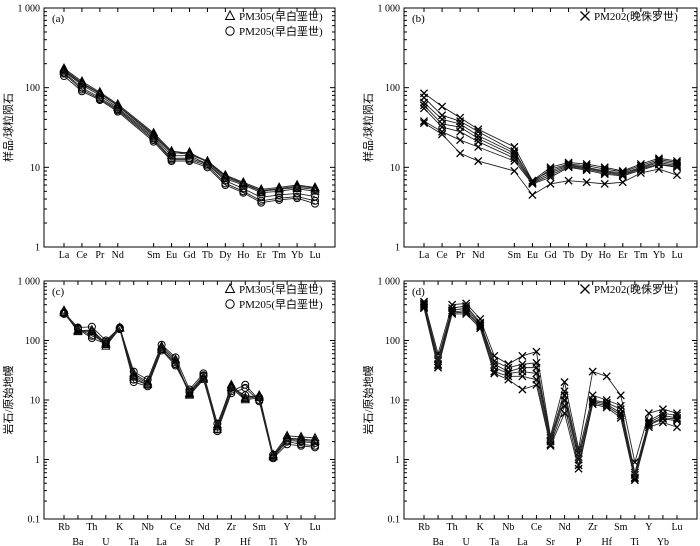  I want to click on x-tick-label: Nb, so click(508, 527).